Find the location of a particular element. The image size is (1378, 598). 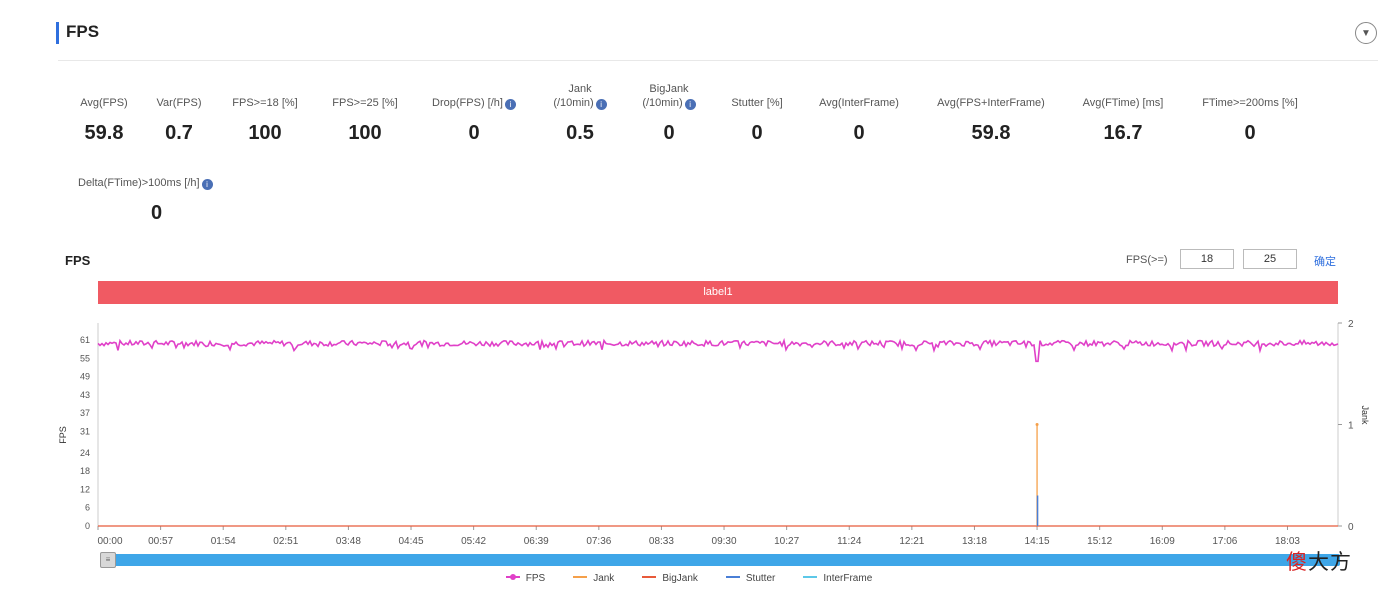

x-tick-label: 07:36 is located at coordinates (598, 541).